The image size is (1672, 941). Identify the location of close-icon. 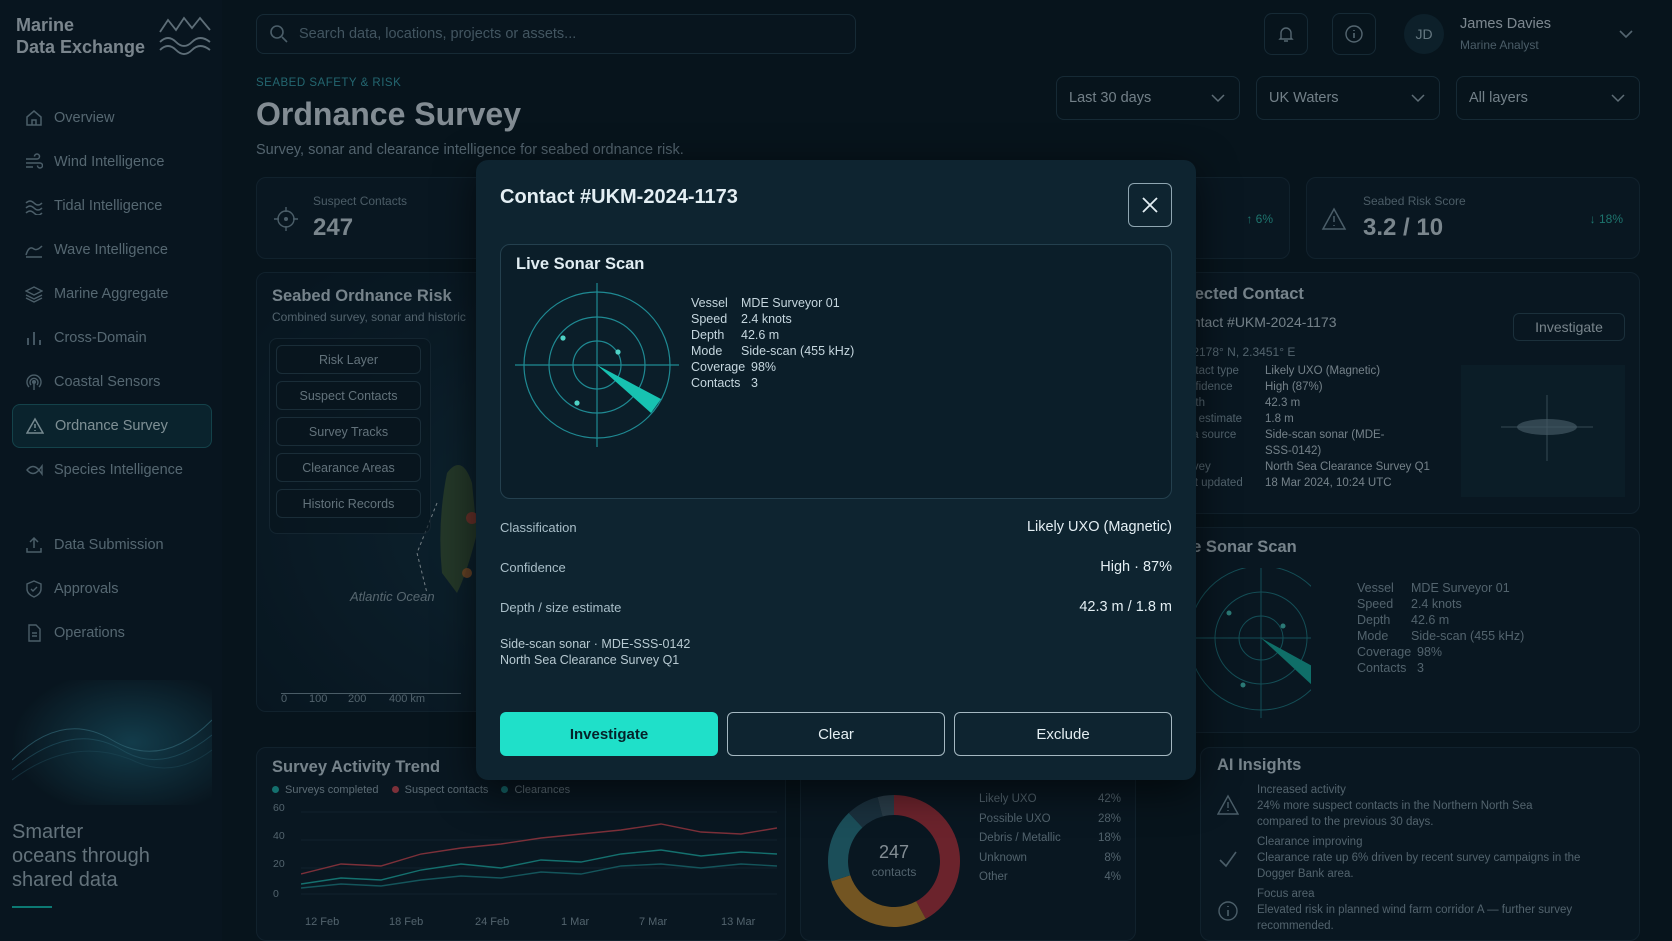
(1150, 205).